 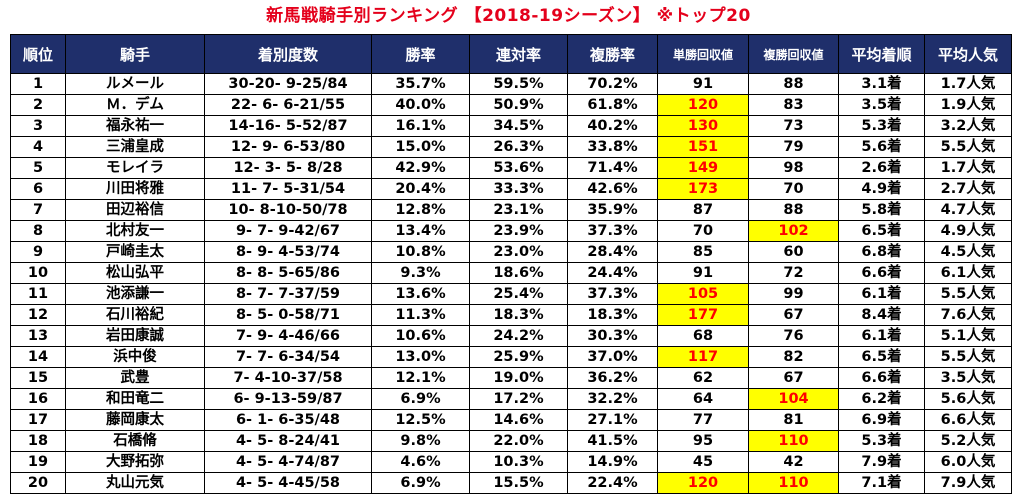 What do you see at coordinates (703, 357) in the screenshot?
I see `win-return-cell: 117` at bounding box center [703, 357].